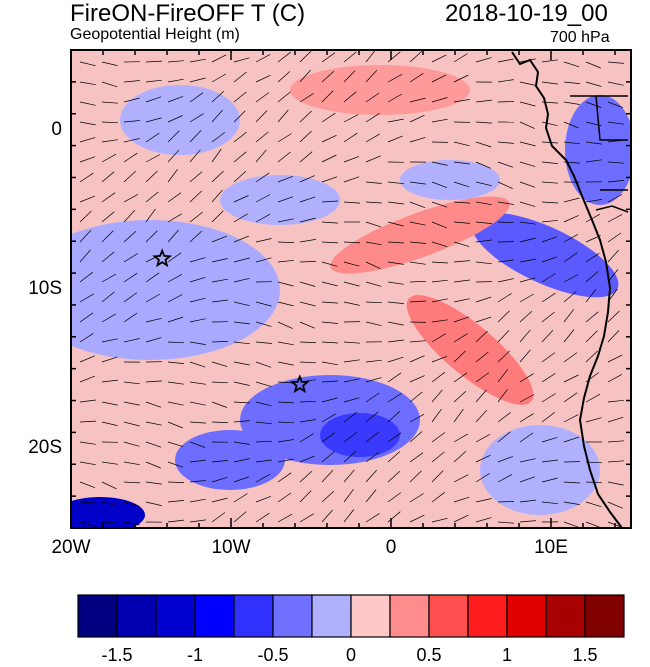  What do you see at coordinates (526, 13) in the screenshot?
I see `valid-time: 2018-10-19_00` at bounding box center [526, 13].